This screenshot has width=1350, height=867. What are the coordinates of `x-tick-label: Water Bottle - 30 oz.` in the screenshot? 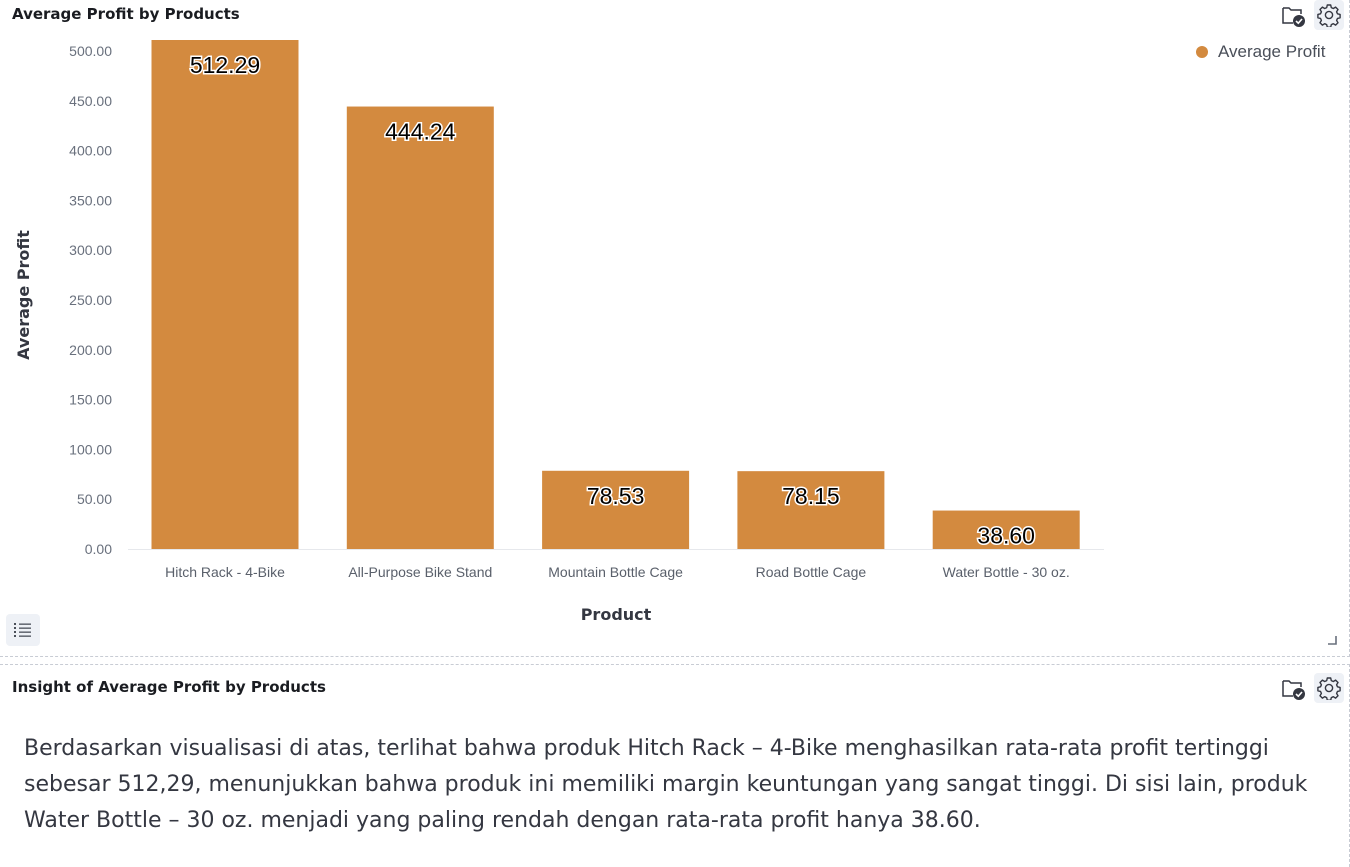 It's located at (1006, 572).